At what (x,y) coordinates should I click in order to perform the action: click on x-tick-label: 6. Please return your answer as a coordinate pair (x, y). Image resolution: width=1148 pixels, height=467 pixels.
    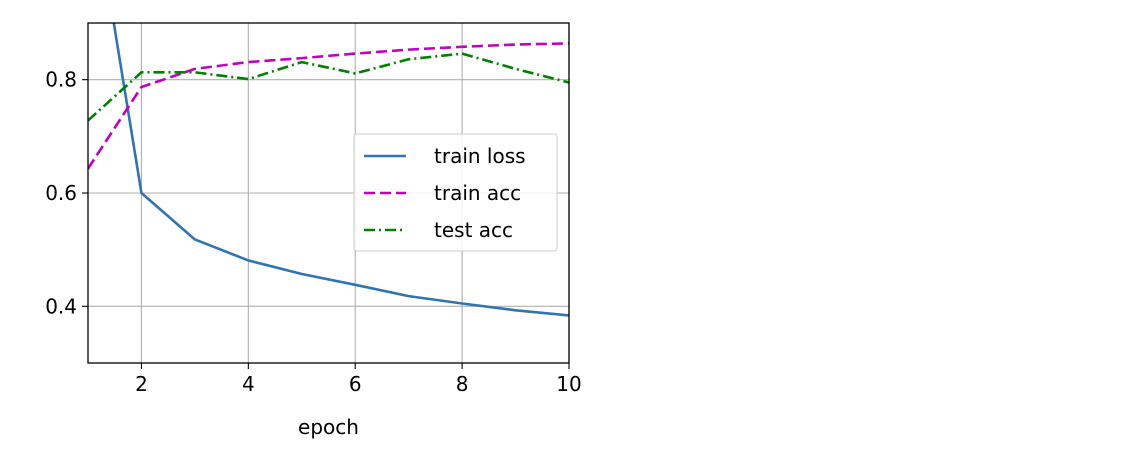
    Looking at the image, I should click on (355, 384).